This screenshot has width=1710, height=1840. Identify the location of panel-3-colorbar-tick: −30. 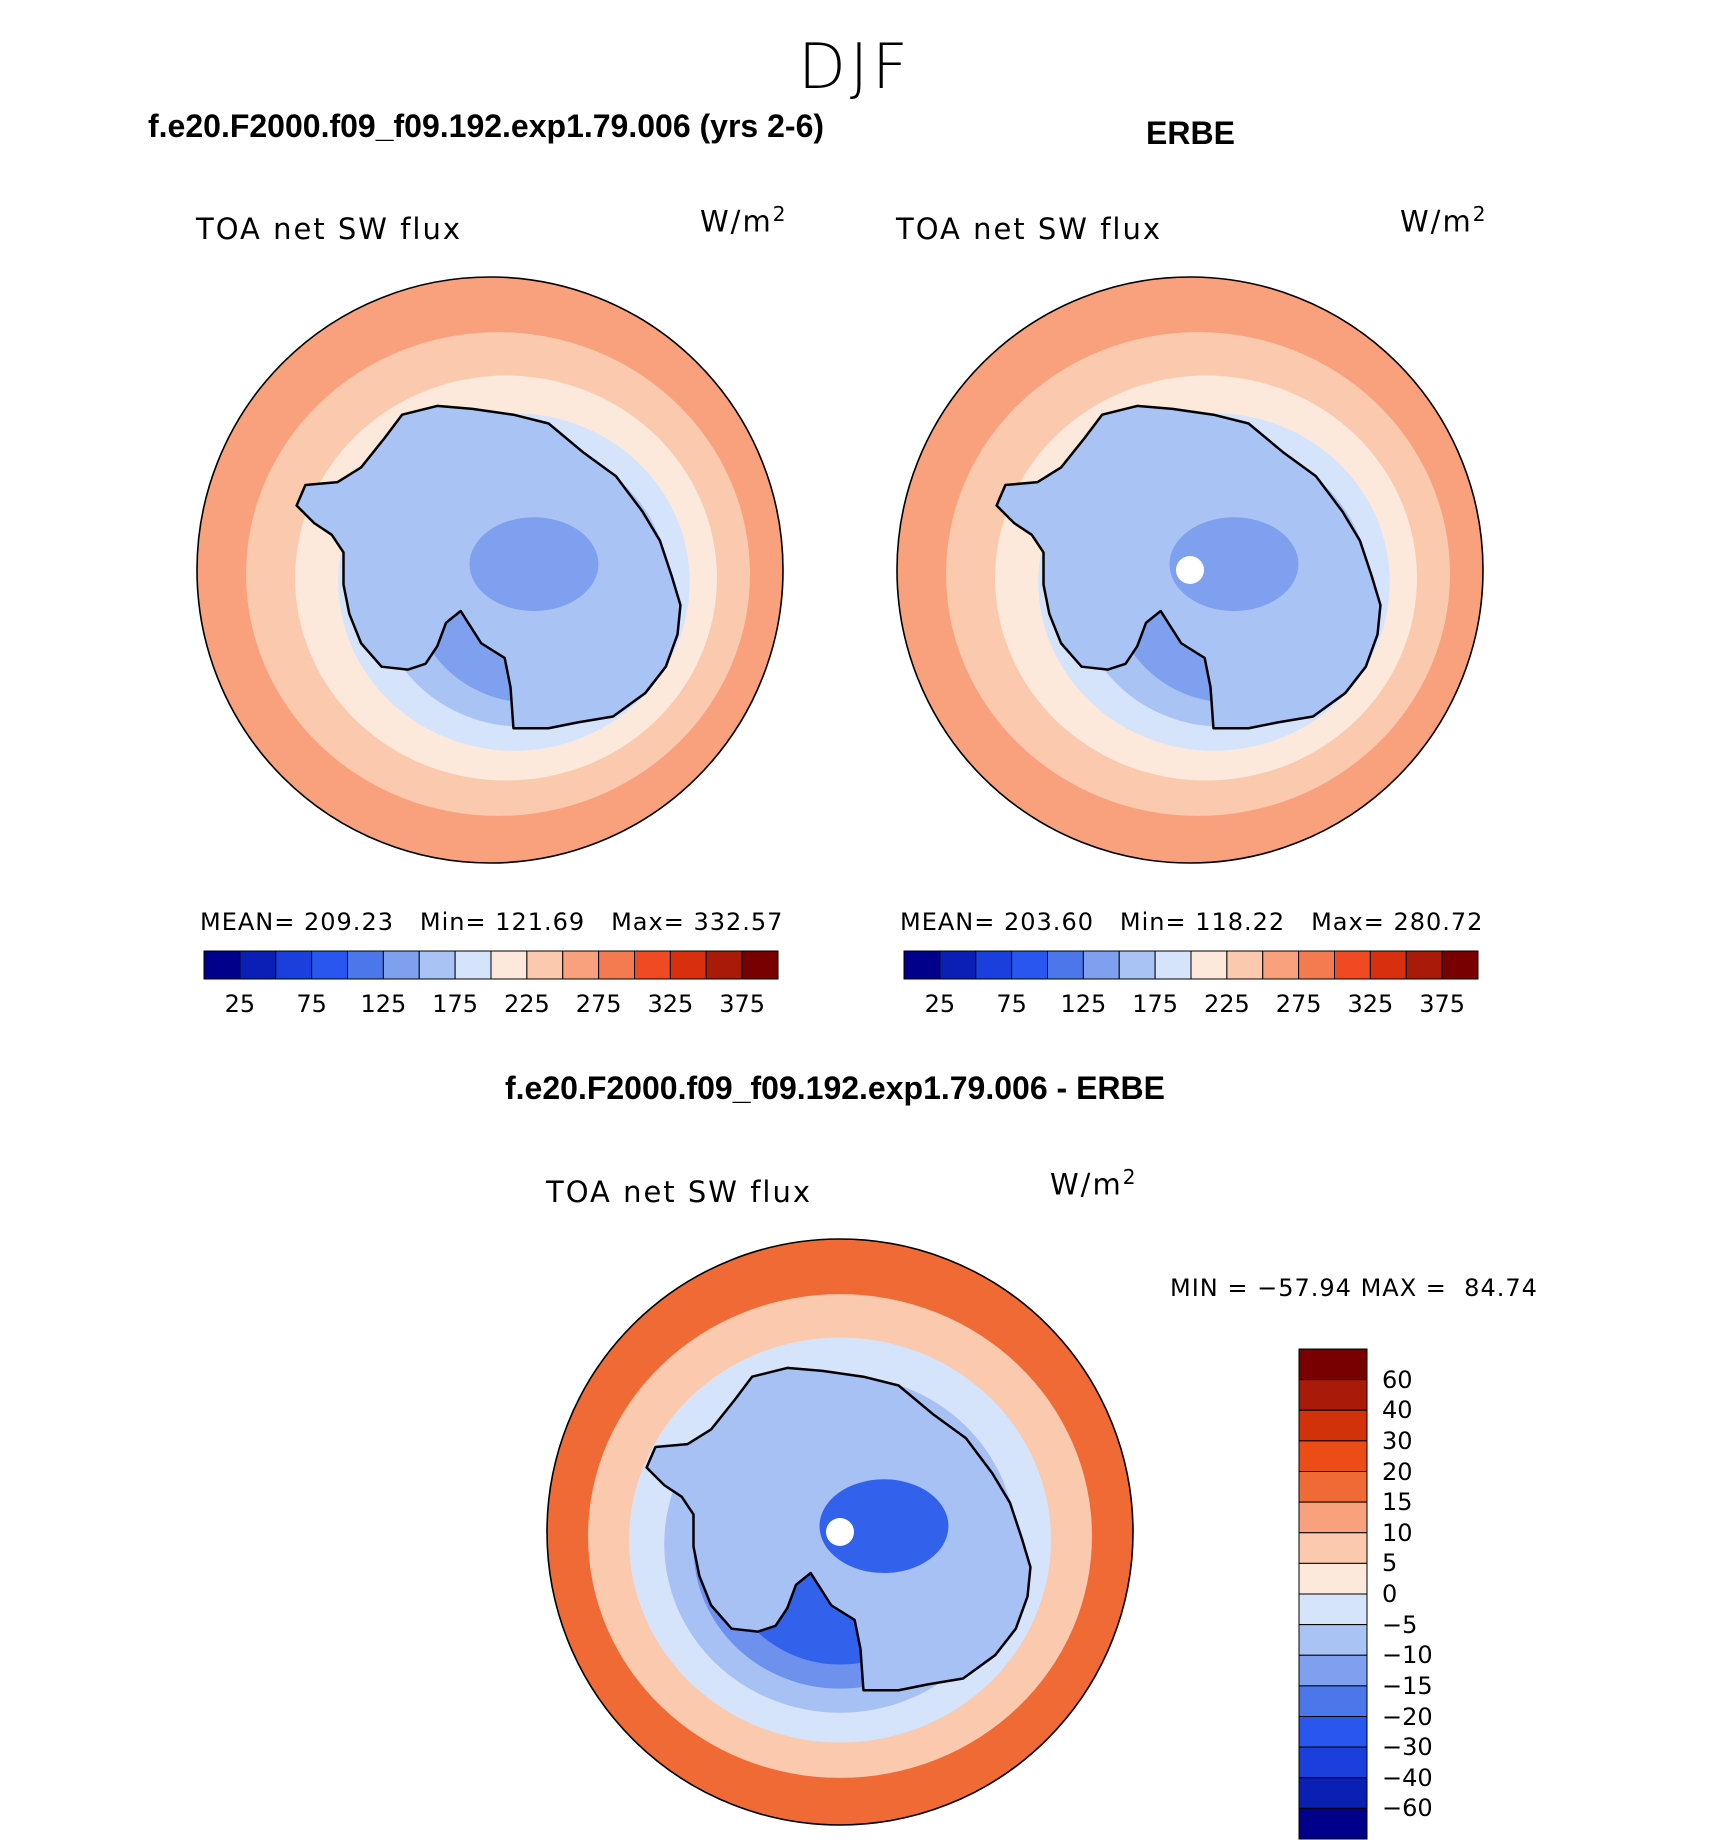
(1407, 1747).